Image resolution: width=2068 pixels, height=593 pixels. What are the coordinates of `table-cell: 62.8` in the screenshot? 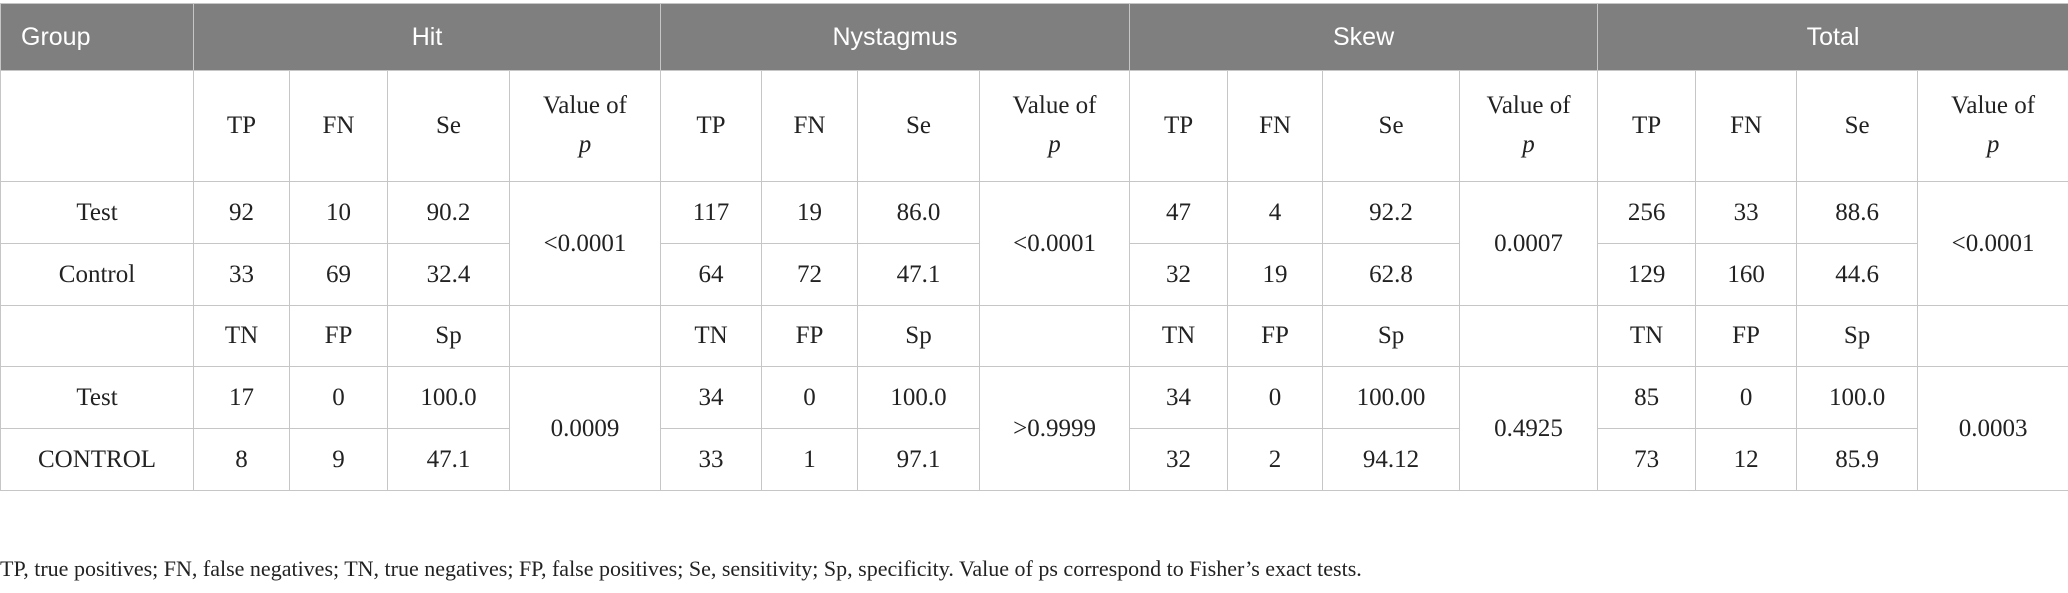 It's located at (1391, 274).